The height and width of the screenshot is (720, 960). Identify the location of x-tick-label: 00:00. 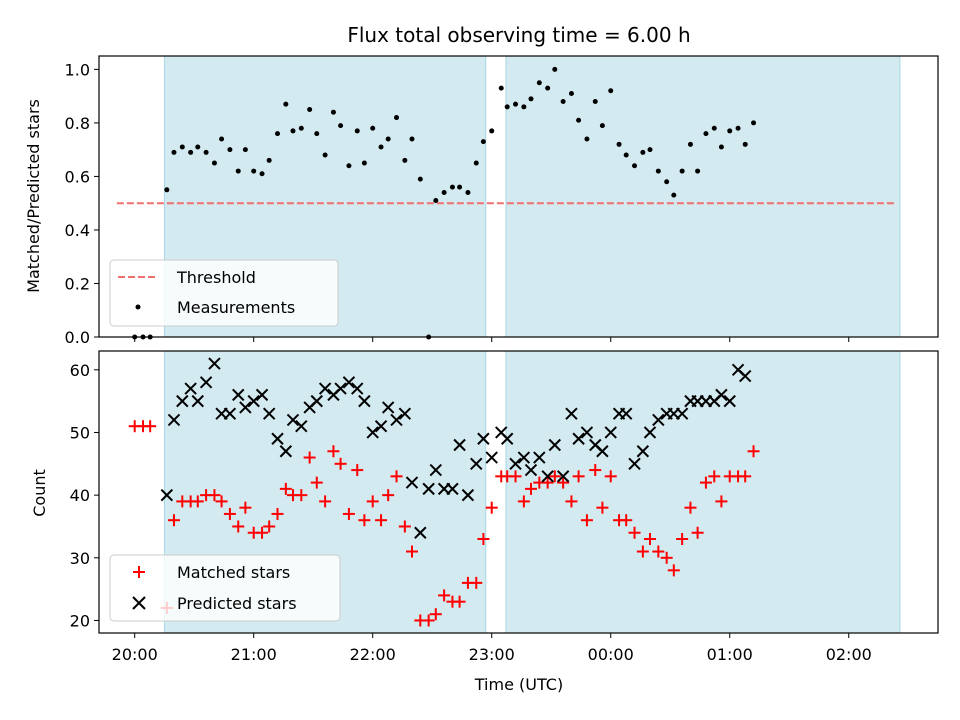
(611, 654).